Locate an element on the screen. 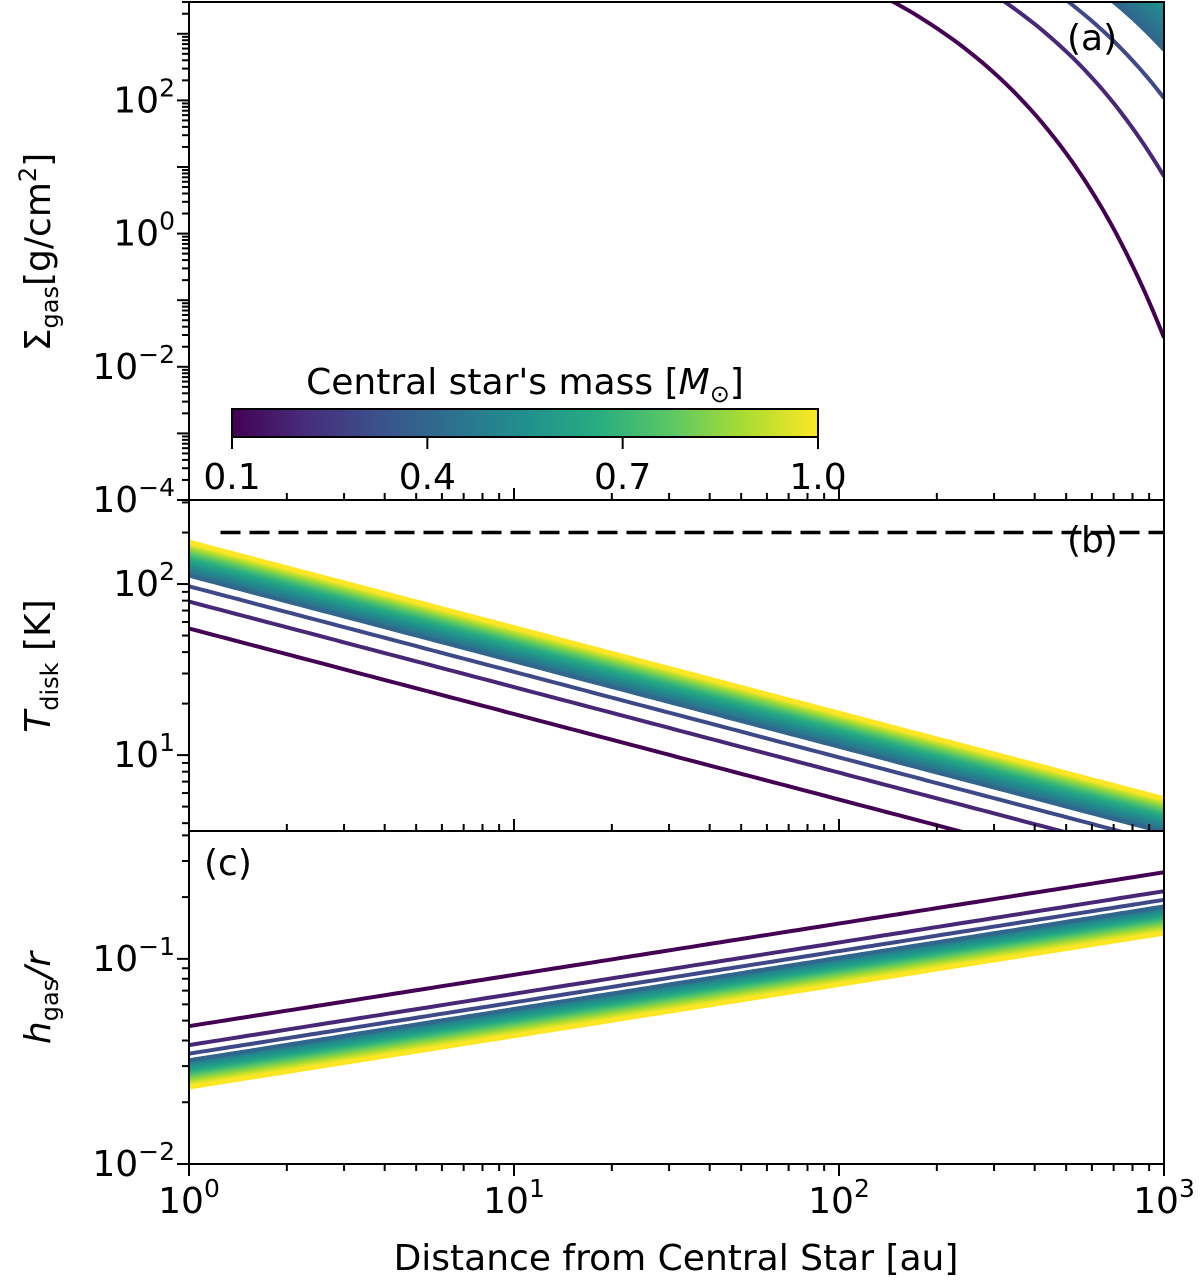 The height and width of the screenshot is (1285, 1200). panel-c-lines is located at coordinates (676, 980).